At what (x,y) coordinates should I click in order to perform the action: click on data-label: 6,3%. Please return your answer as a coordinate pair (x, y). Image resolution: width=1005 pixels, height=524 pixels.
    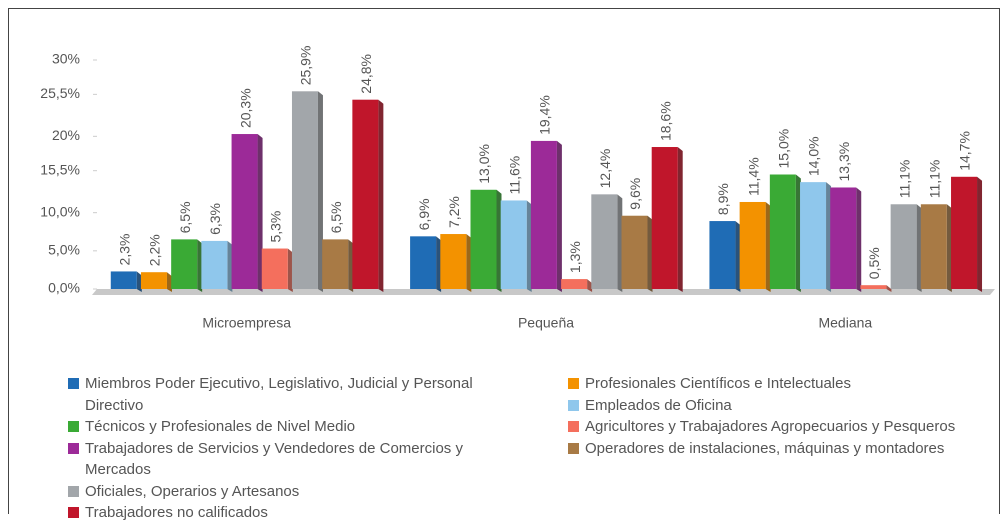
    Looking at the image, I should click on (215, 219).